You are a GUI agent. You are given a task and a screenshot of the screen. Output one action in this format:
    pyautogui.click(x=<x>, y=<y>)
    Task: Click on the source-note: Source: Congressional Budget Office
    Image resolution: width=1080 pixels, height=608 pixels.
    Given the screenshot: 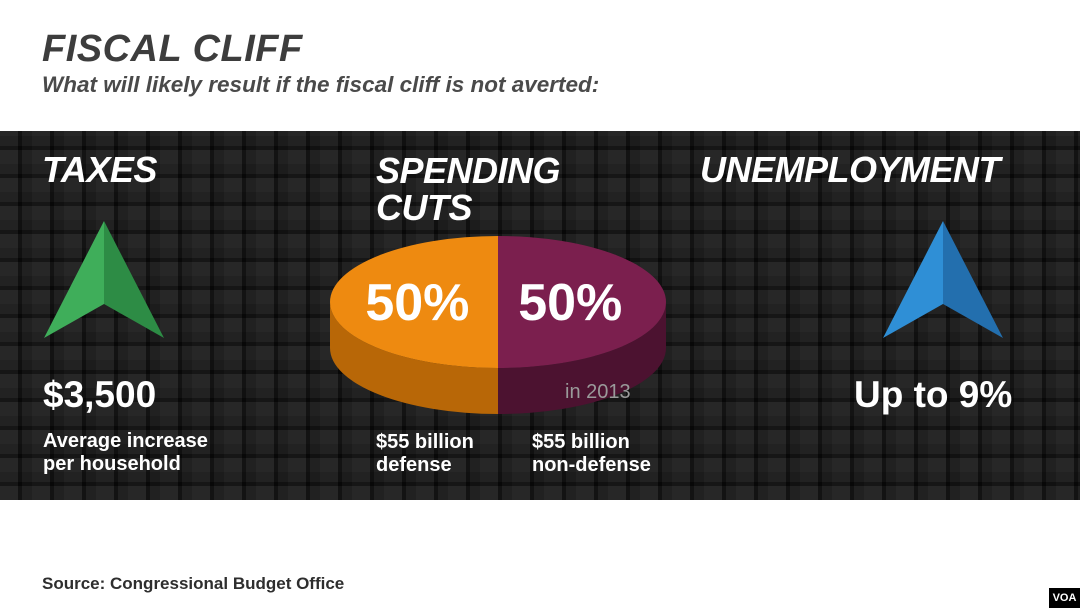 What is the action you would take?
    pyautogui.click(x=193, y=583)
    